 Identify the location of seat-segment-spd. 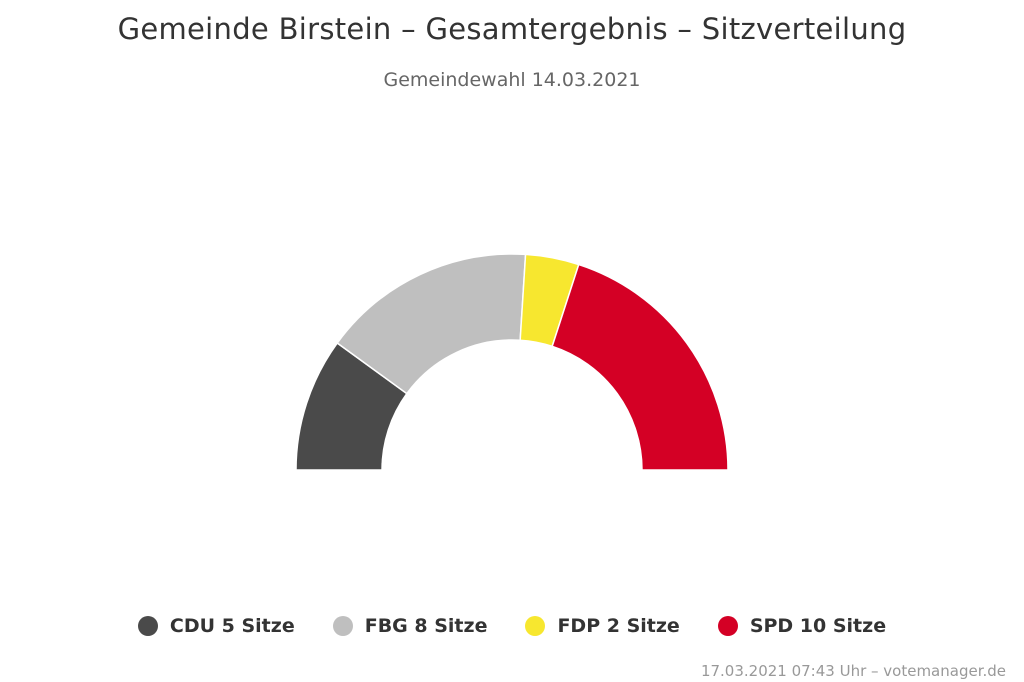
(640, 367).